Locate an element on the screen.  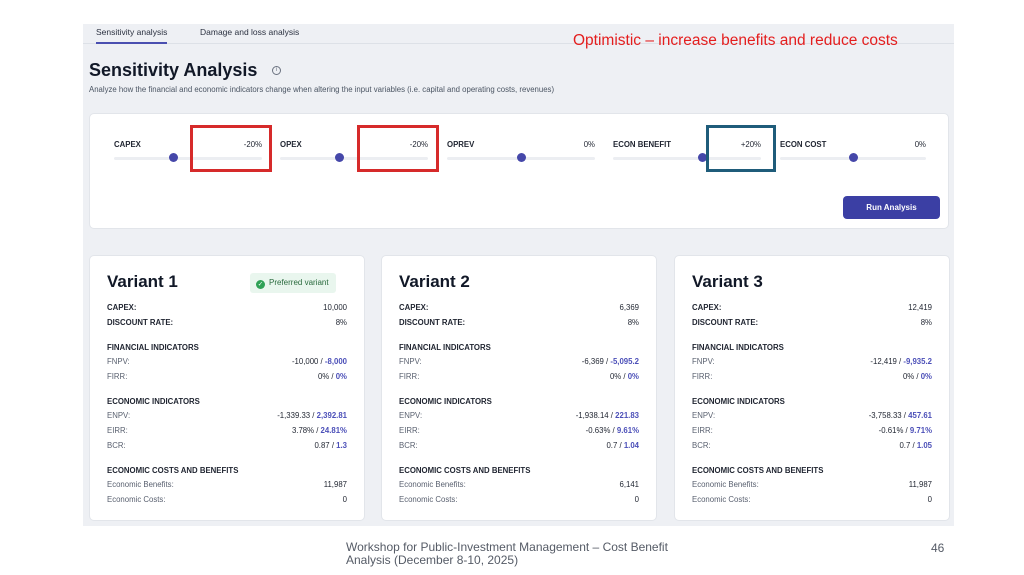
row-value: -1,339.33 / 2,392.81 is located at coordinates (312, 415).